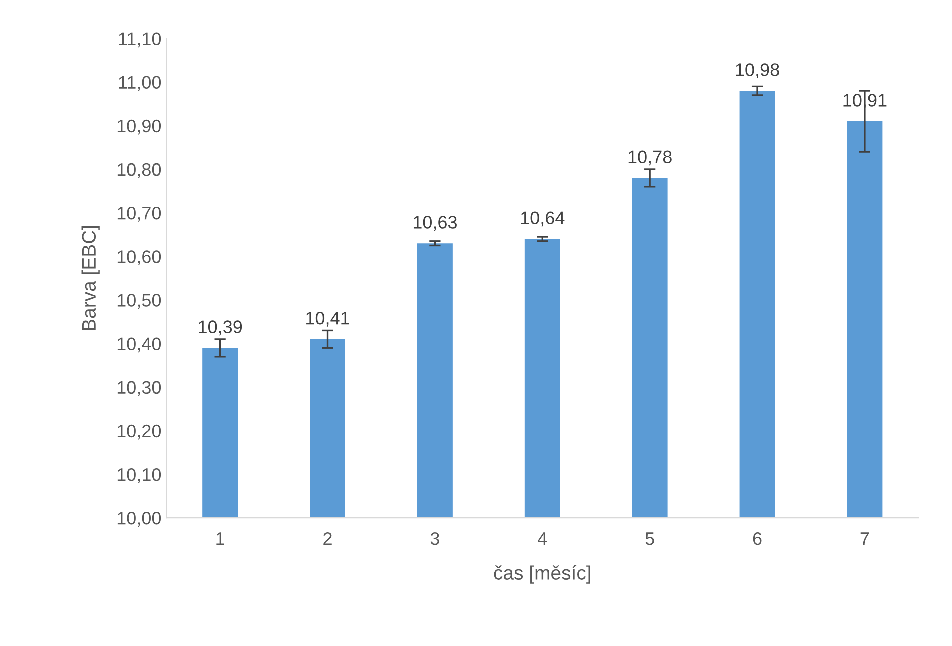 This screenshot has height=646, width=952. What do you see at coordinates (220, 328) in the screenshot?
I see `data-label: 10,39` at bounding box center [220, 328].